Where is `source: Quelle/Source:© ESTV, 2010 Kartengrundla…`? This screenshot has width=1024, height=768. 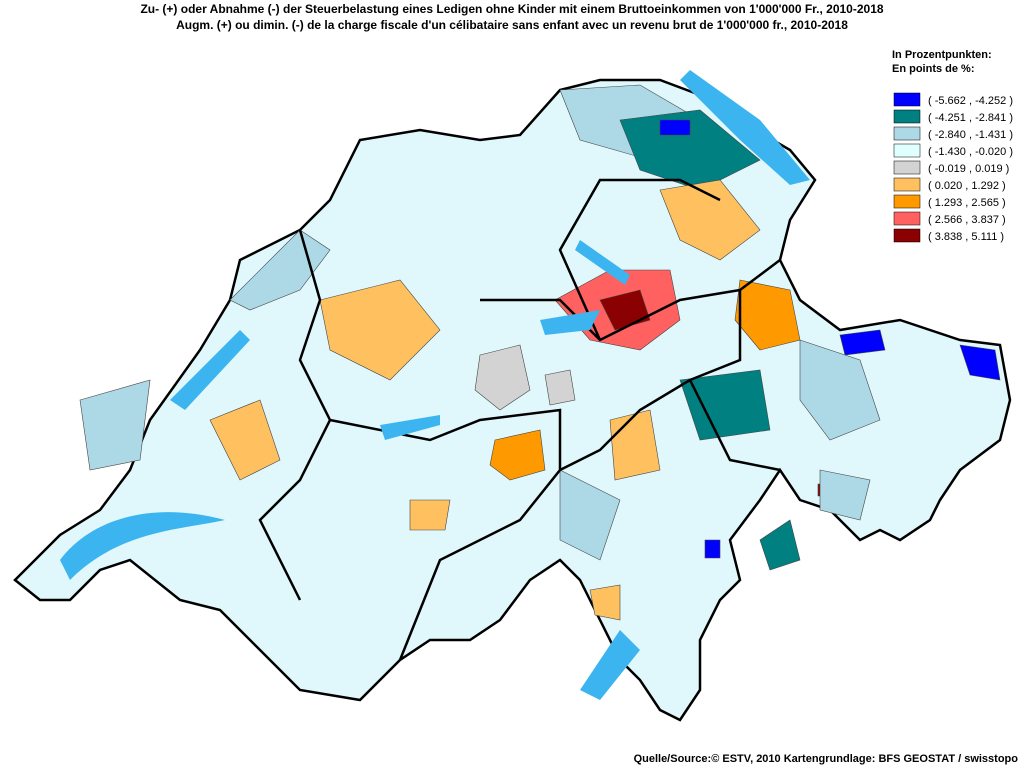
source: Quelle/Source:© ESTV, 2010 Kartengrundla… is located at coordinates (826, 759).